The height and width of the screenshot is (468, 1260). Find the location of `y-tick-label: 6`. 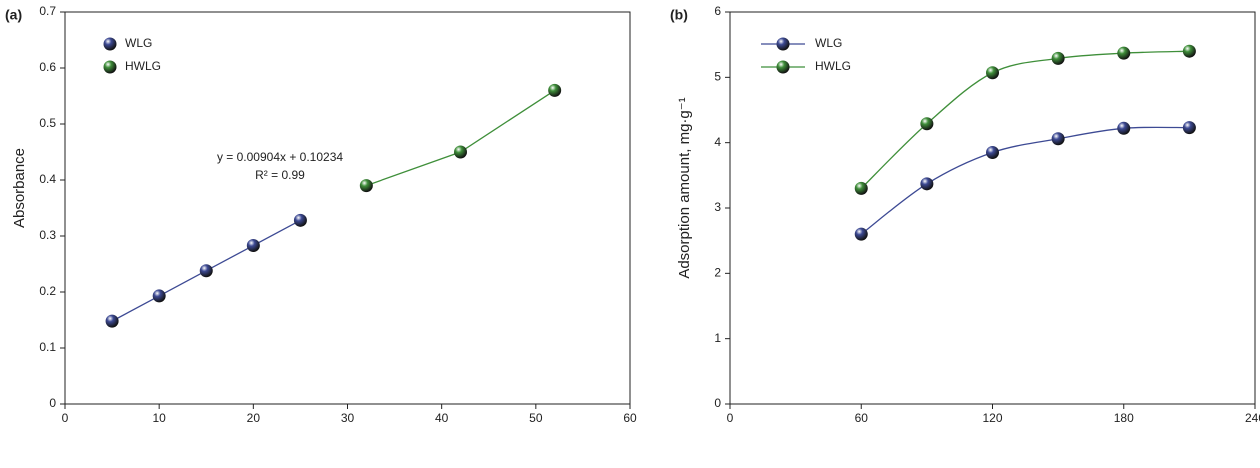

y-tick-label: 6 is located at coordinates (717, 11).